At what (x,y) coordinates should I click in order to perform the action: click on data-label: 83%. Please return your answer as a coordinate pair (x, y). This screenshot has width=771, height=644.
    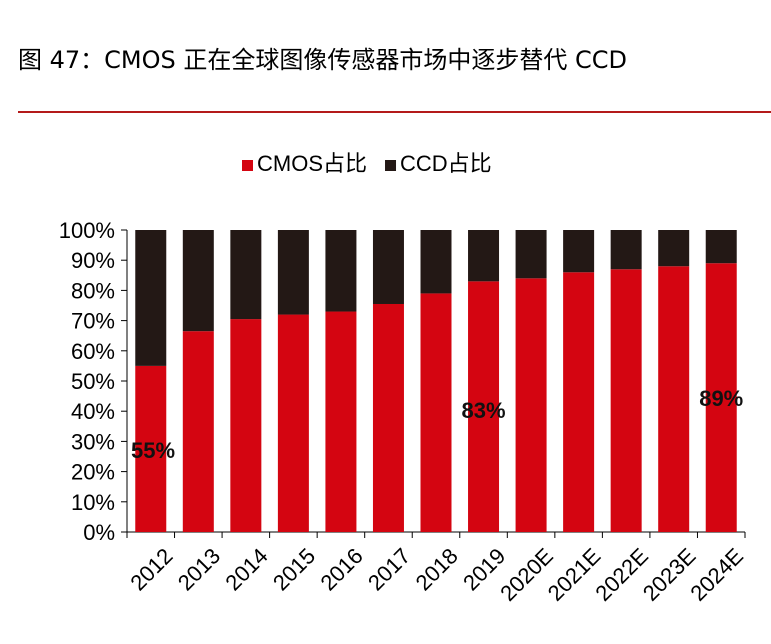
    Looking at the image, I should click on (484, 410).